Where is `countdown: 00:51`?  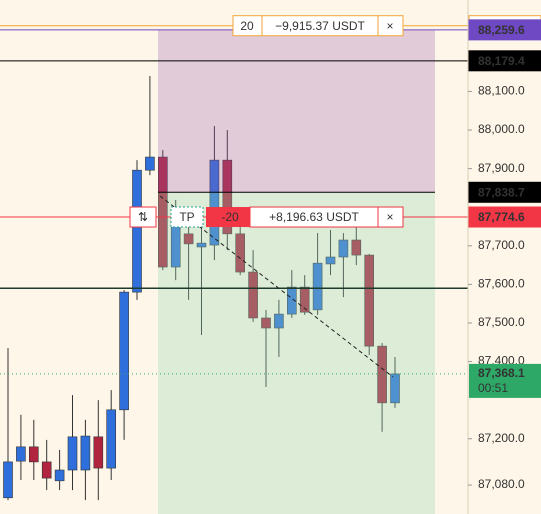
countdown: 00:51 is located at coordinates (493, 388).